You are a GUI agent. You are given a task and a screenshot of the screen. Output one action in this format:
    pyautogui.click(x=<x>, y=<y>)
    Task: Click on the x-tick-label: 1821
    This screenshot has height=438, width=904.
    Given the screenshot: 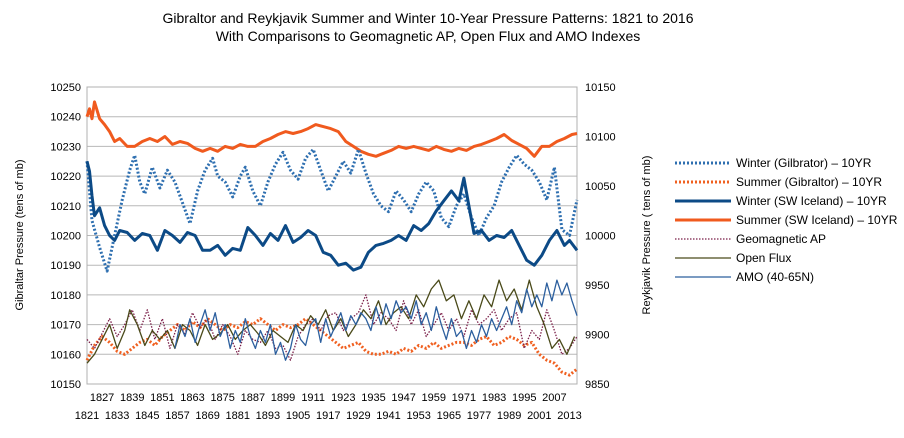 What is the action you would take?
    pyautogui.click(x=87, y=416)
    